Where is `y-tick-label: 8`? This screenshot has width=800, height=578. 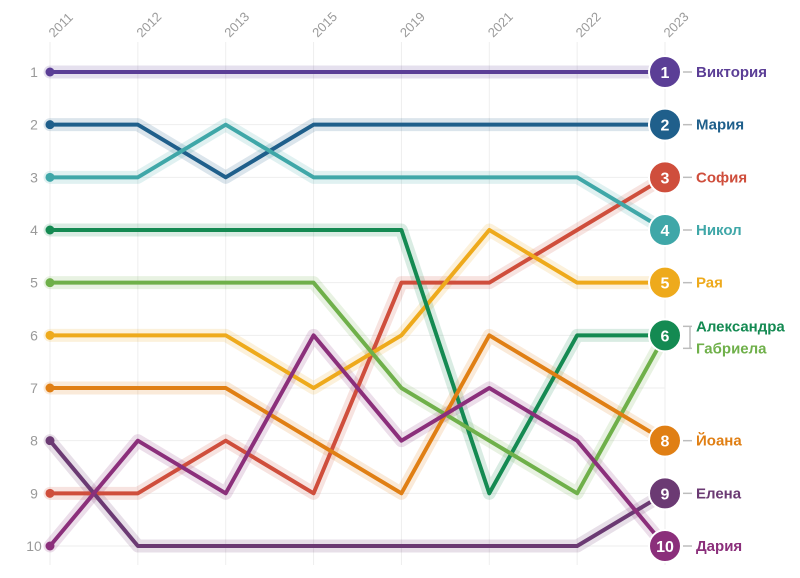
y-tick-label: 8 is located at coordinates (34, 441).